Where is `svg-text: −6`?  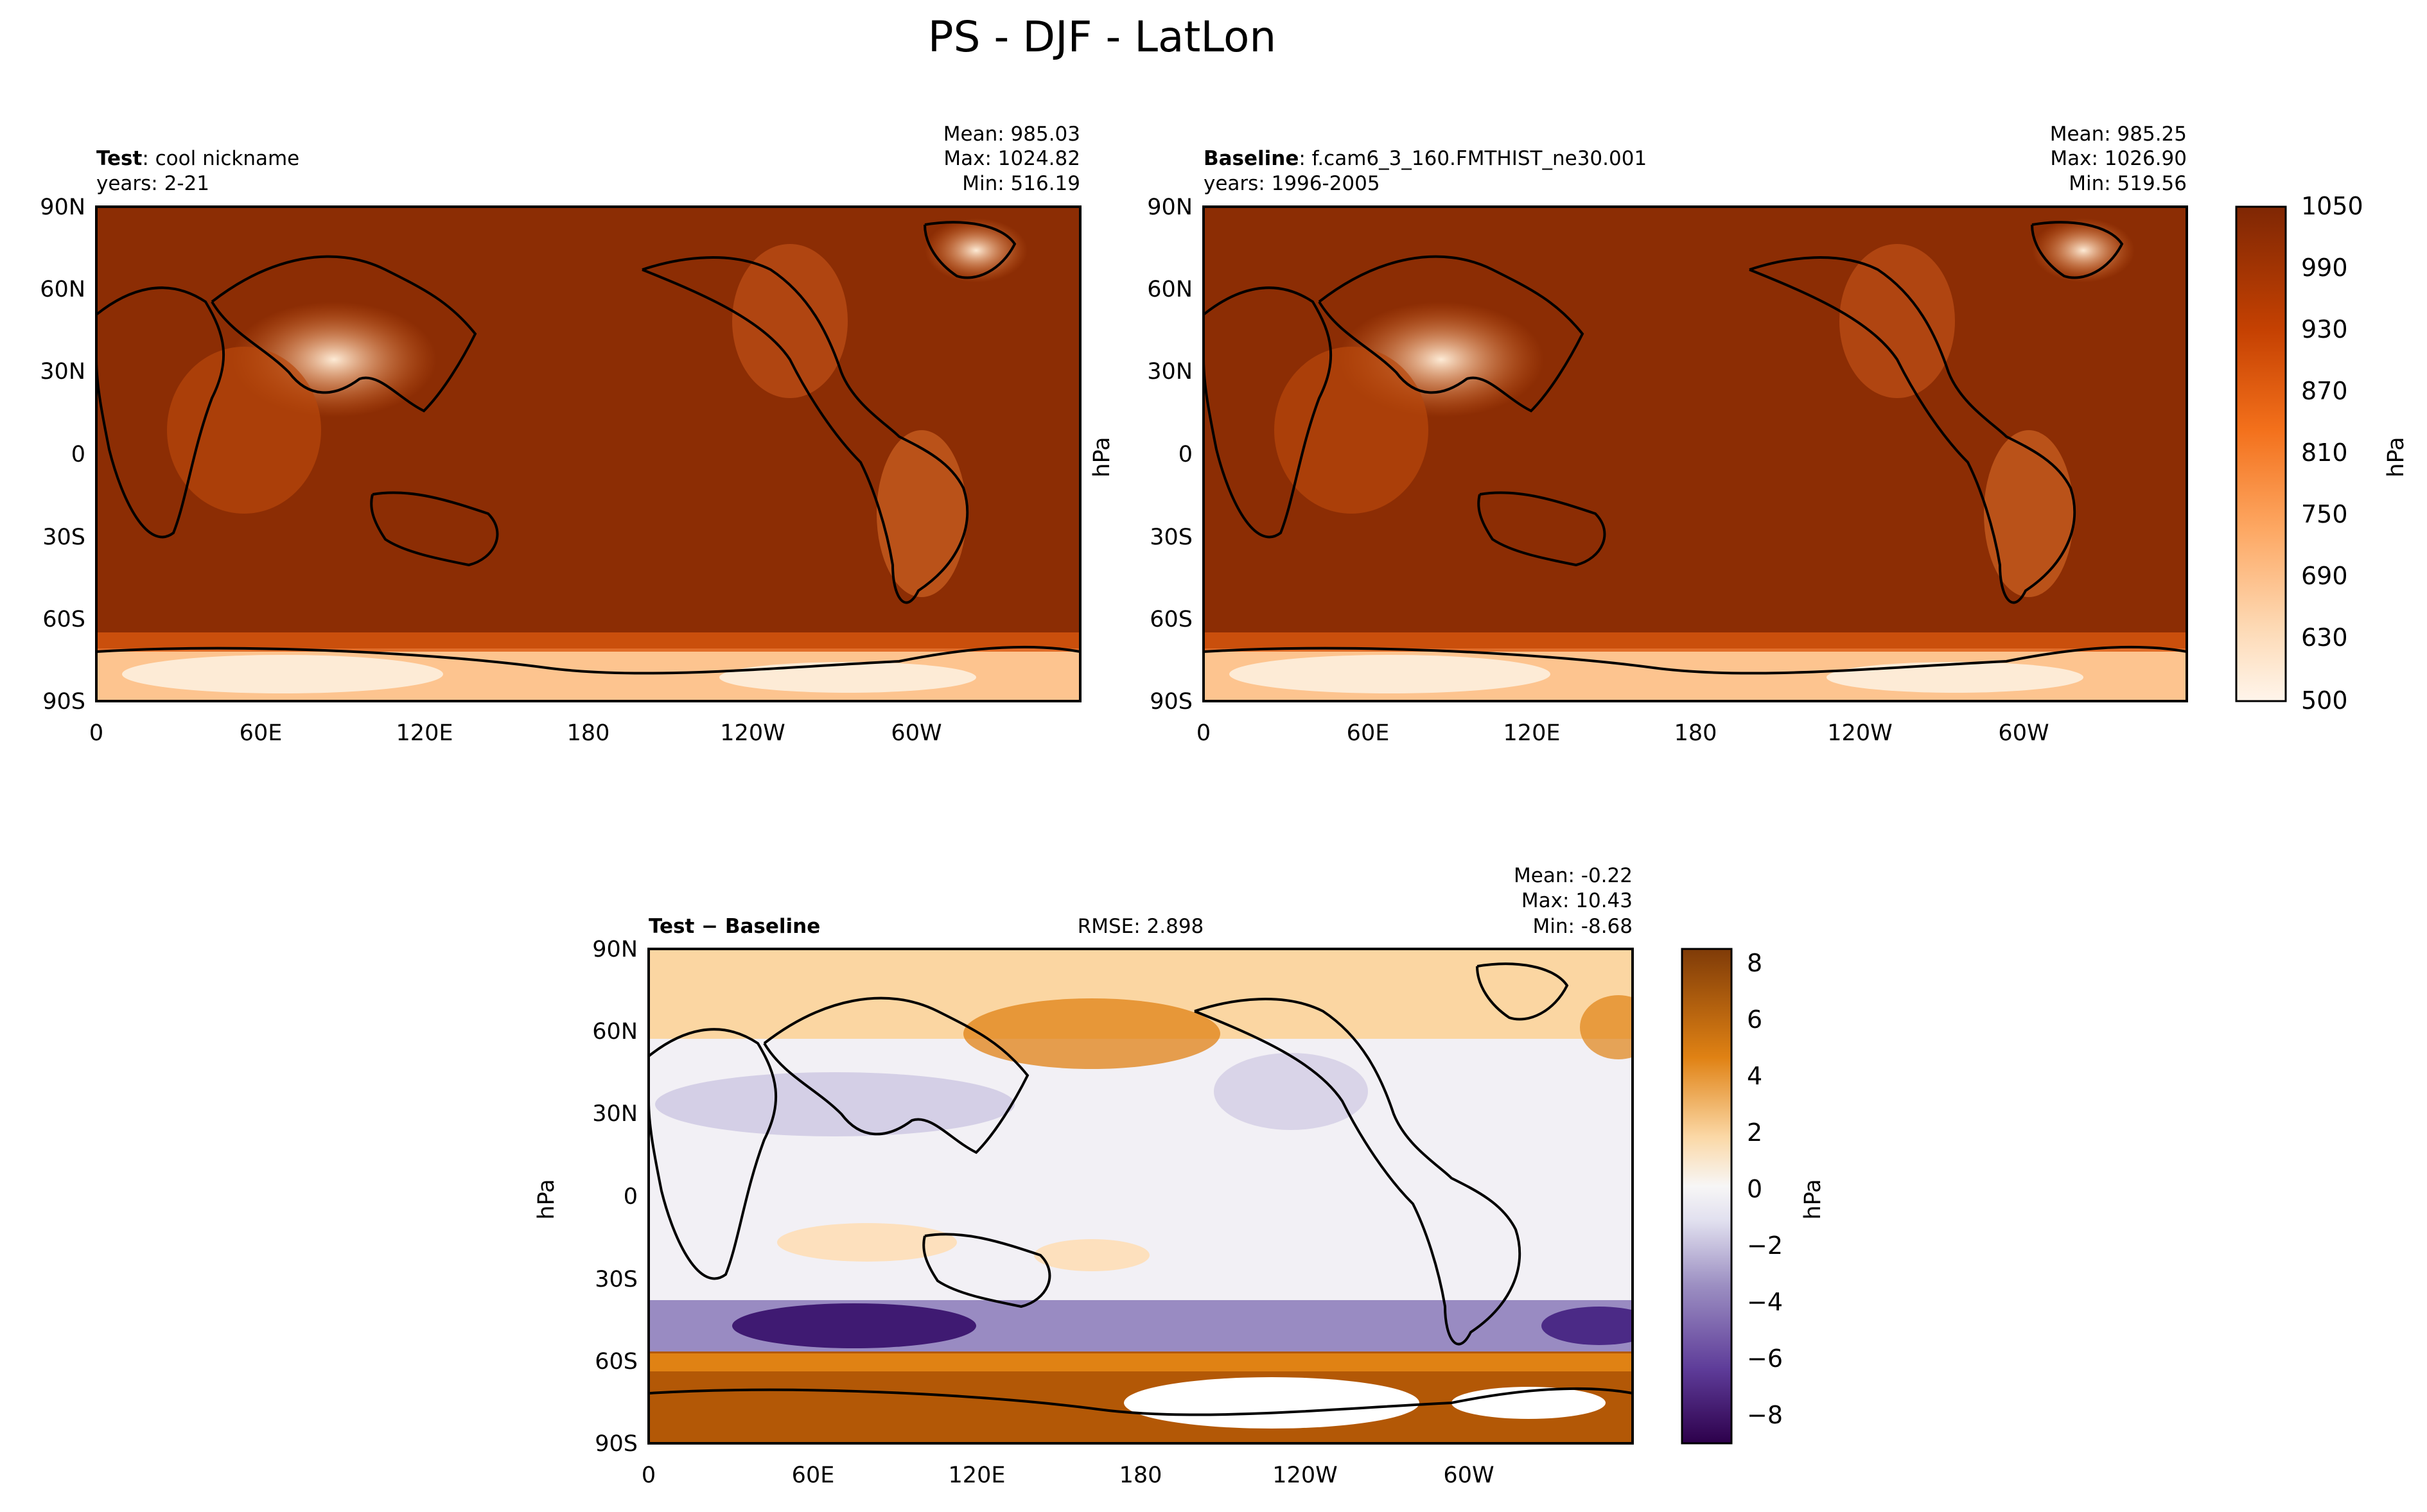
svg-text: −6 is located at coordinates (1765, 1358).